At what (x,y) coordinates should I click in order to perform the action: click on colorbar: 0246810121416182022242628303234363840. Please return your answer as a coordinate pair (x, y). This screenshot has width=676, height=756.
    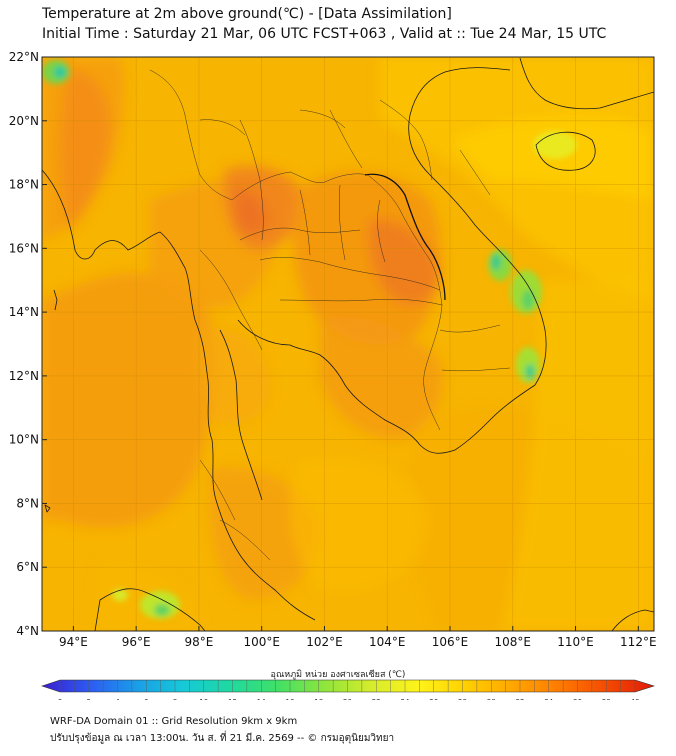
    Looking at the image, I should click on (348, 692).